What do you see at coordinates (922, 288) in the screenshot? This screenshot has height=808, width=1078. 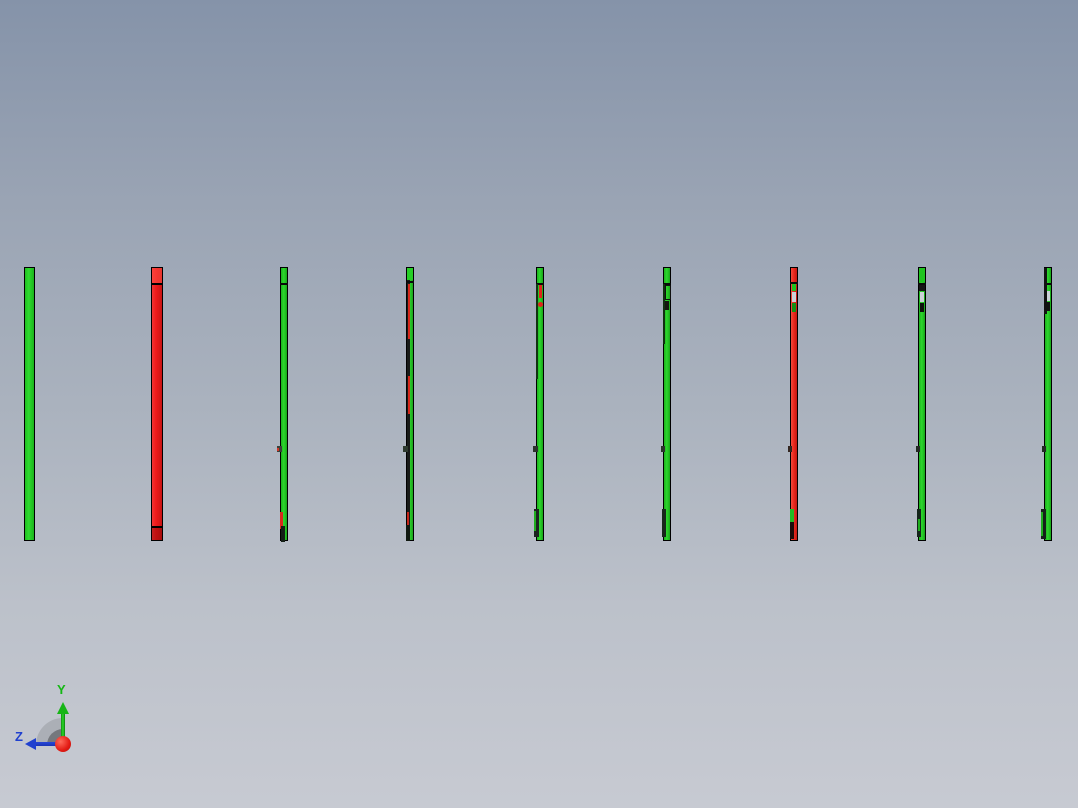 I see `dark-band` at bounding box center [922, 288].